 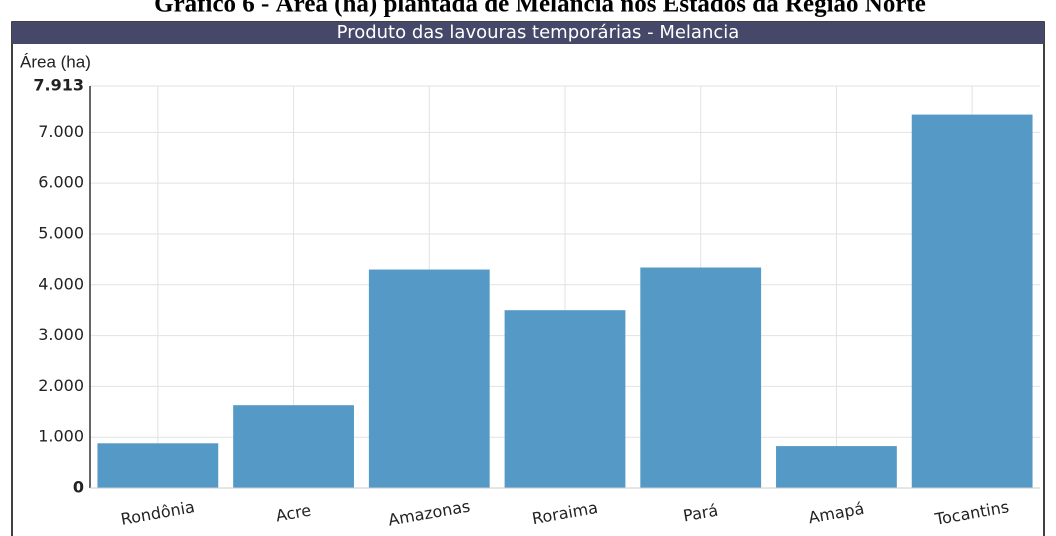 I want to click on y-tick-label: 1.000, so click(x=61, y=436).